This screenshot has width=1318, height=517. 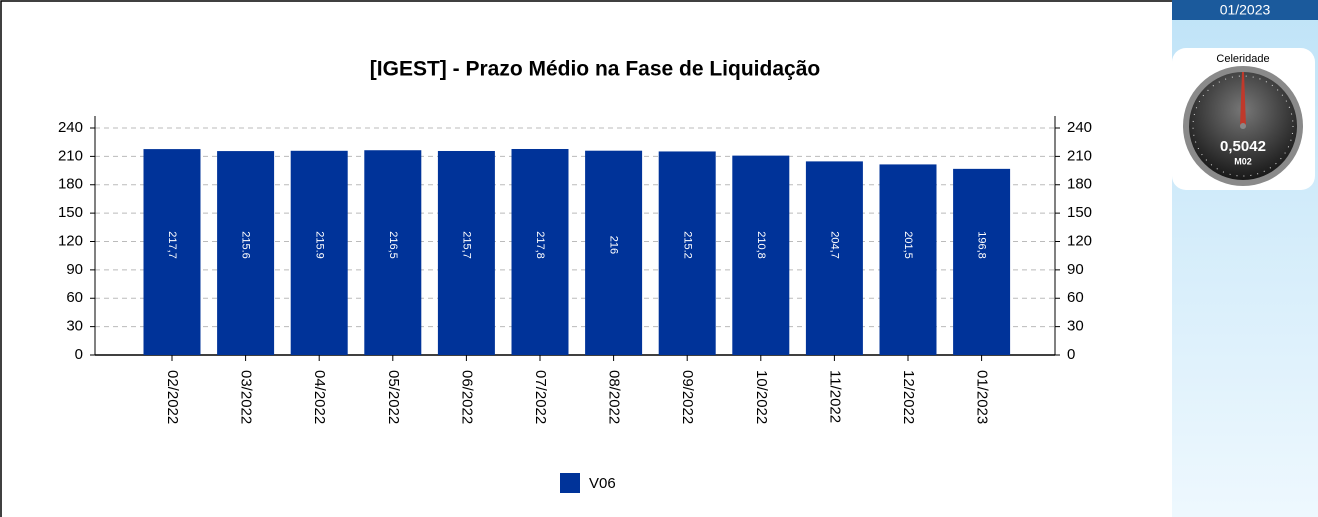 I want to click on gauge-hub, so click(x=1243, y=126).